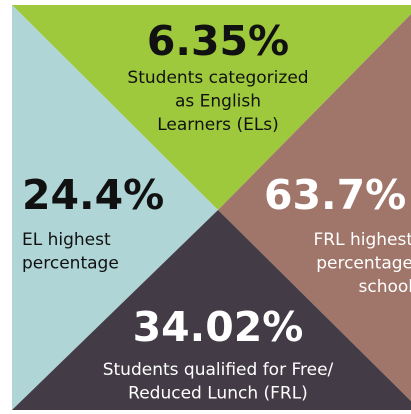 The height and width of the screenshot is (414, 411). What do you see at coordinates (362, 240) in the screenshot?
I see `caption-line: FRL highest` at bounding box center [362, 240].